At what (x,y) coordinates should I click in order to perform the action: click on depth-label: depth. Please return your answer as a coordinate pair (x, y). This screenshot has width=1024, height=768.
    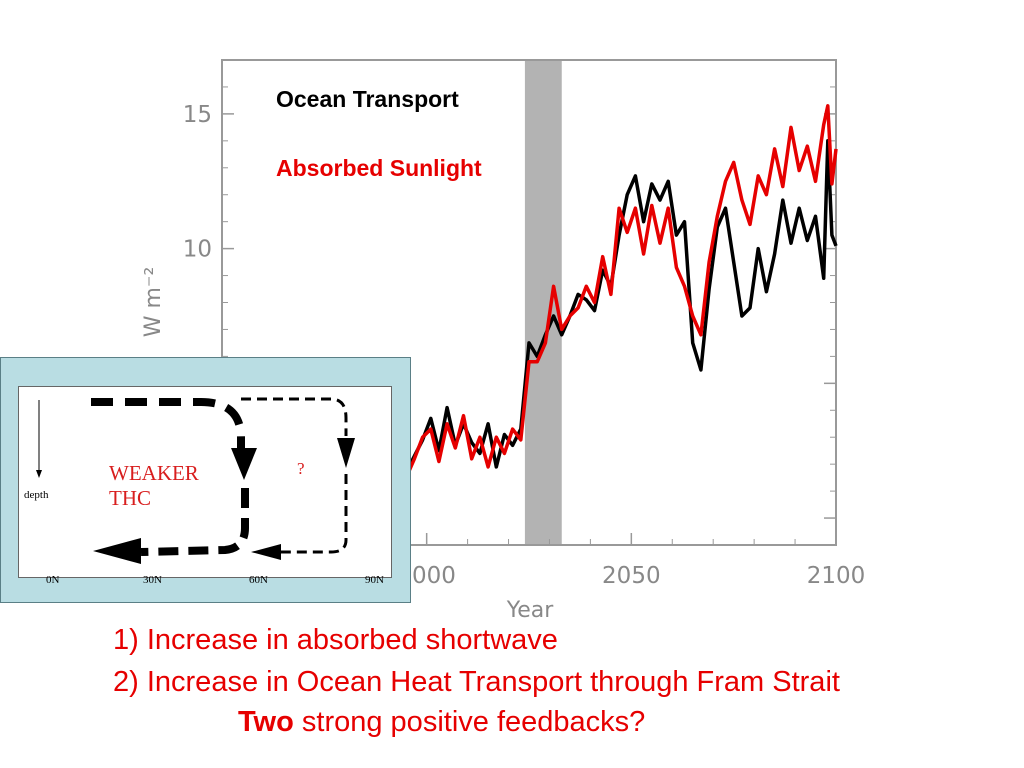
    Looking at the image, I should click on (36, 495).